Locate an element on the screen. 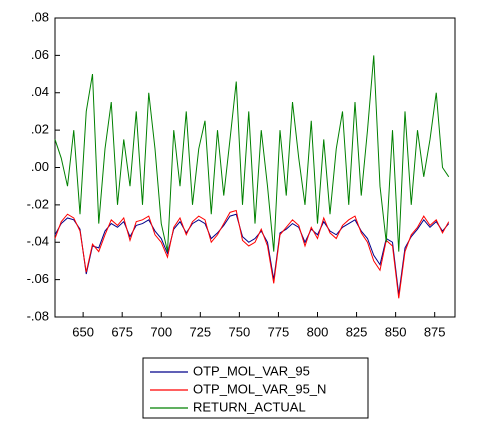  y-tick-label: .00 is located at coordinates (40, 166).